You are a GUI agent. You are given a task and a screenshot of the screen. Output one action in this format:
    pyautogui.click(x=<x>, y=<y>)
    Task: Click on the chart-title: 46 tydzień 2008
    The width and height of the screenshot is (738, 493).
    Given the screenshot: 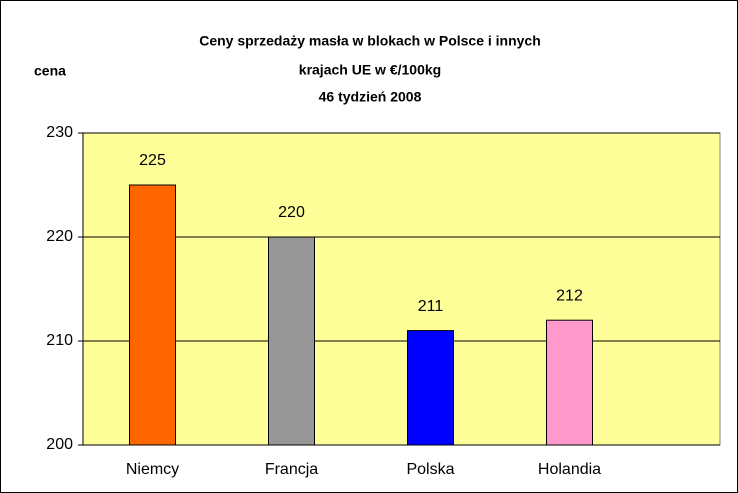 What is the action you would take?
    pyautogui.click(x=370, y=97)
    